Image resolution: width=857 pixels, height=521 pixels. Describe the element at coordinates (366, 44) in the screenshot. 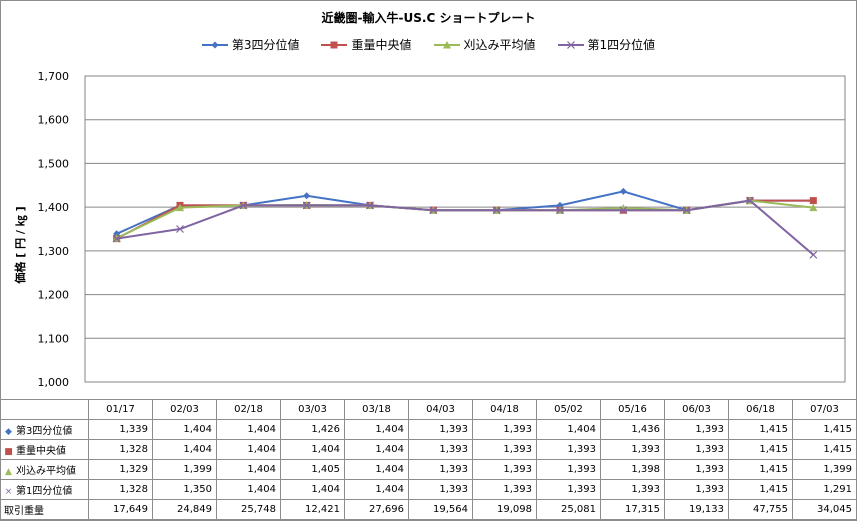

I see `legend-item: 重量中央値` at that location.